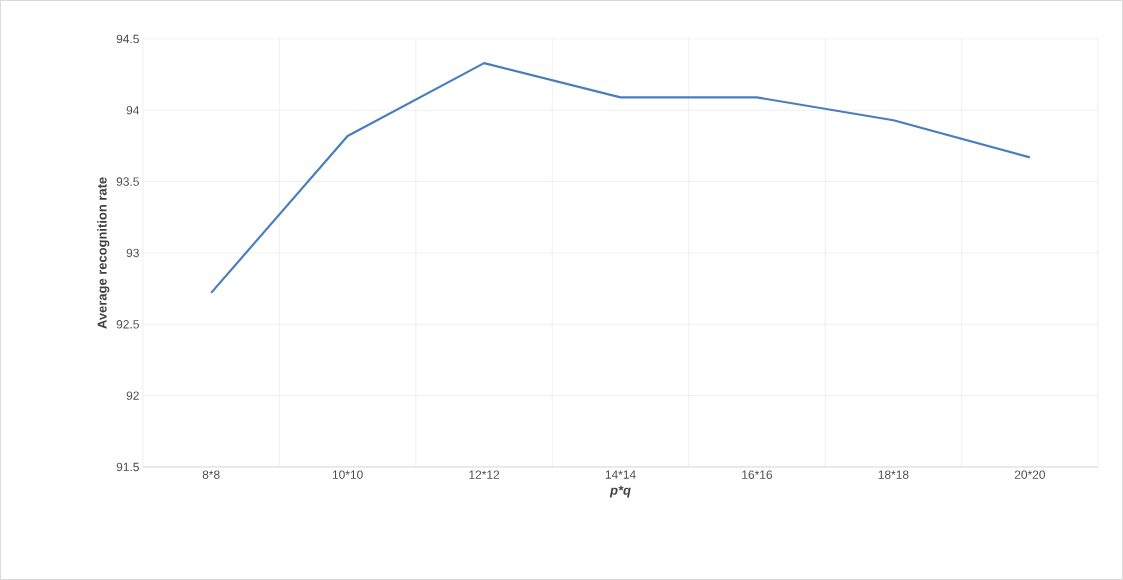 The width and height of the screenshot is (1123, 580). Describe the element at coordinates (620, 474) in the screenshot. I see `x-tick-label: 14*14` at that location.